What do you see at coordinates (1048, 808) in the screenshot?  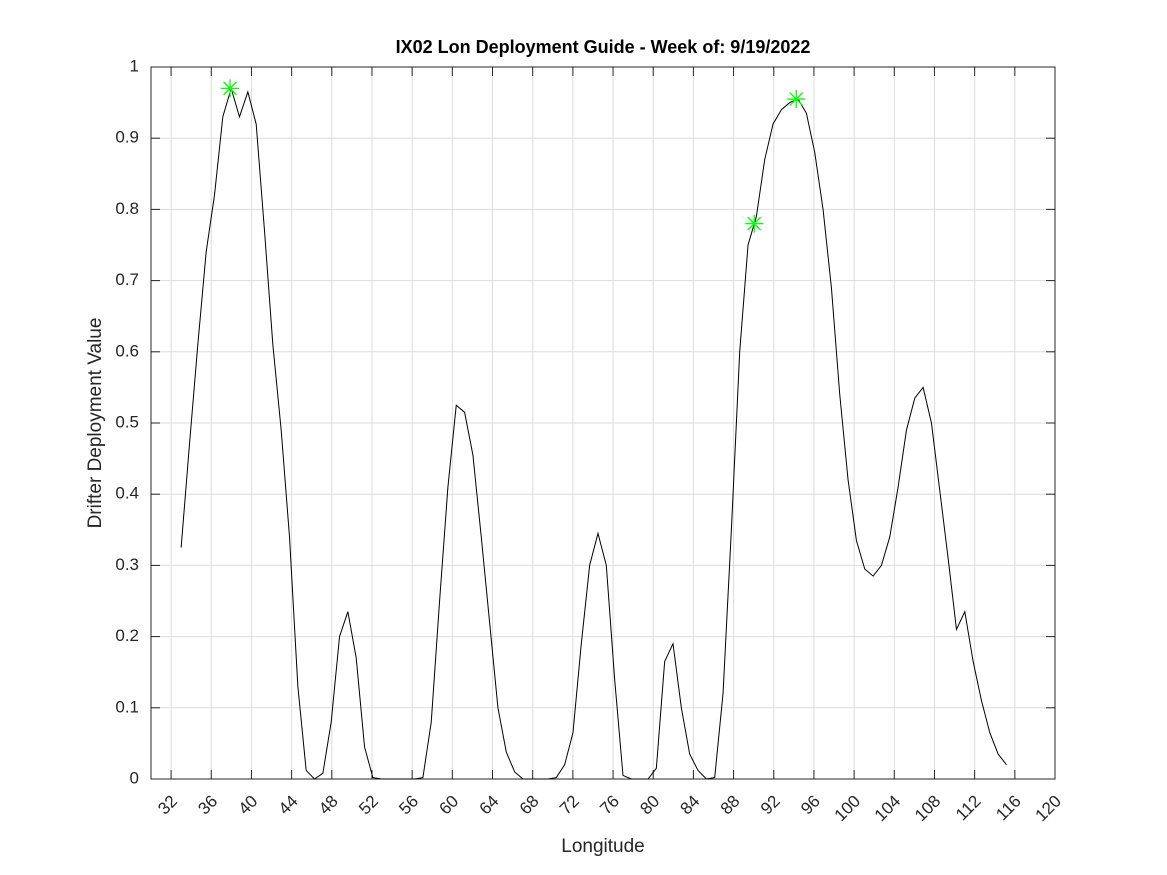 I see `x-tick-label: 120` at bounding box center [1048, 808].